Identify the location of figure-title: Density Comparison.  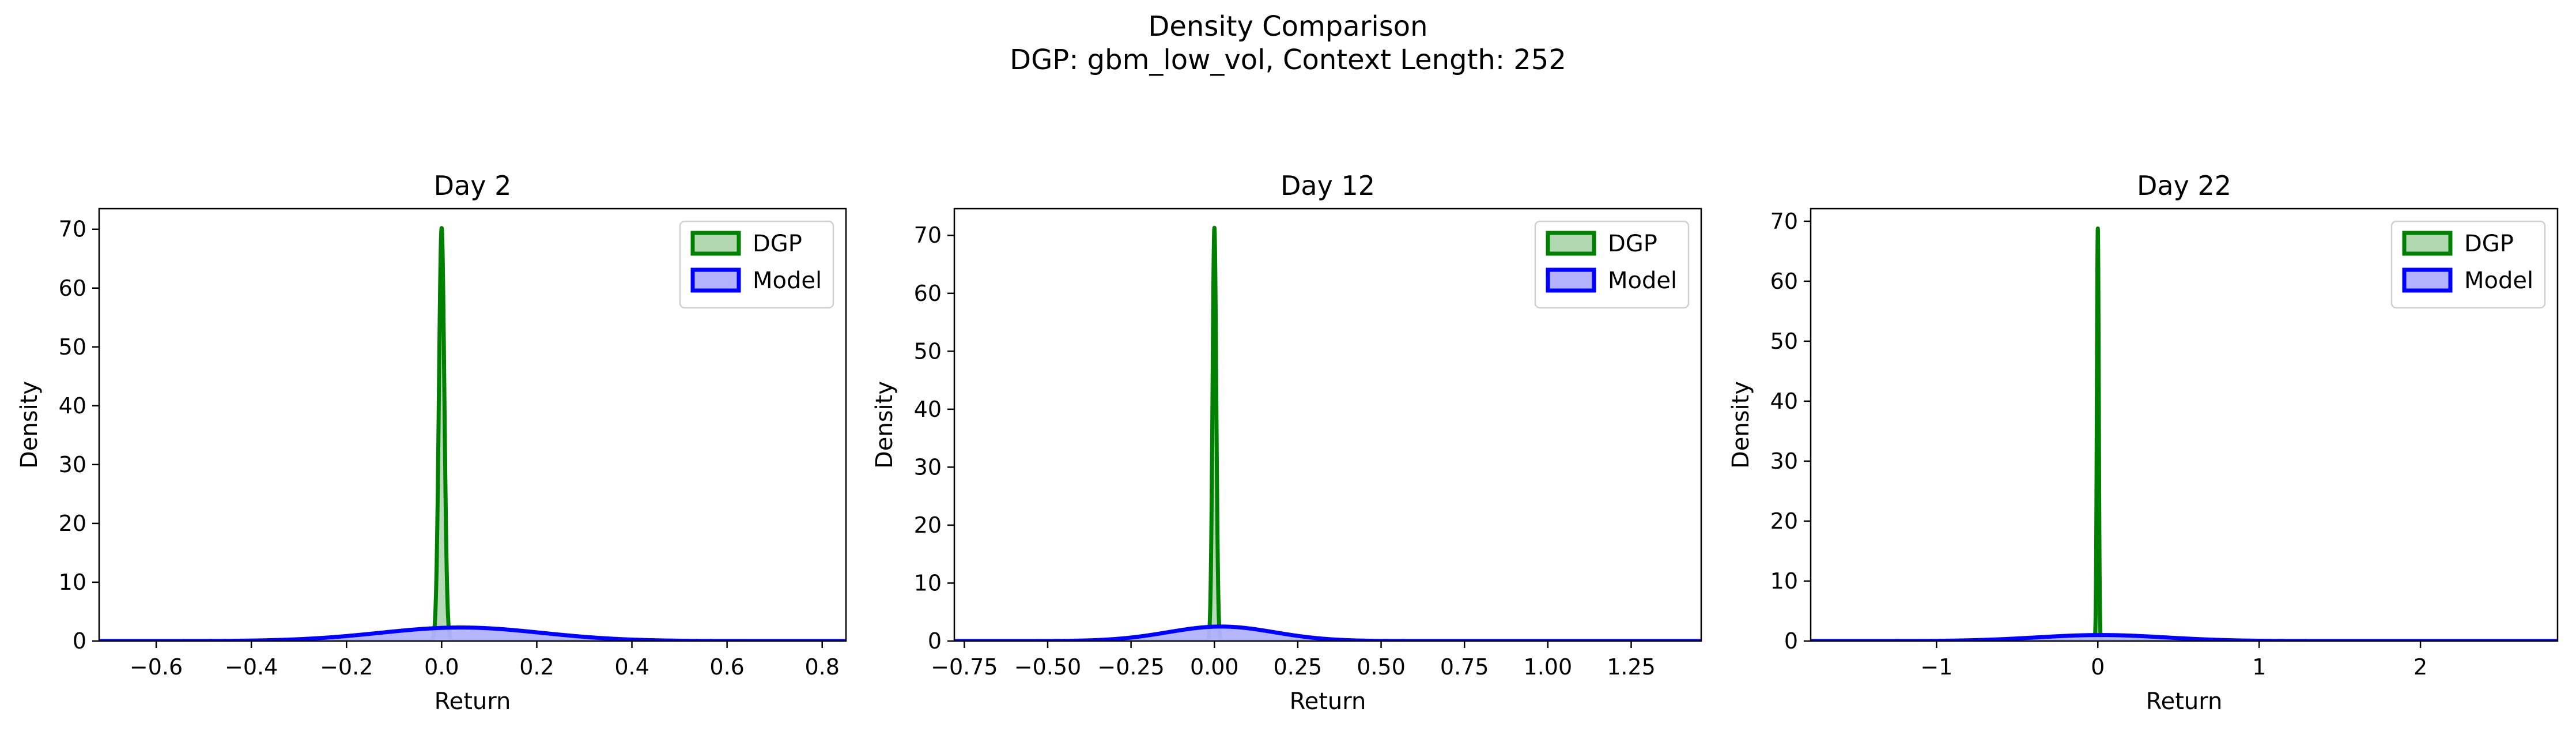
(1288, 26).